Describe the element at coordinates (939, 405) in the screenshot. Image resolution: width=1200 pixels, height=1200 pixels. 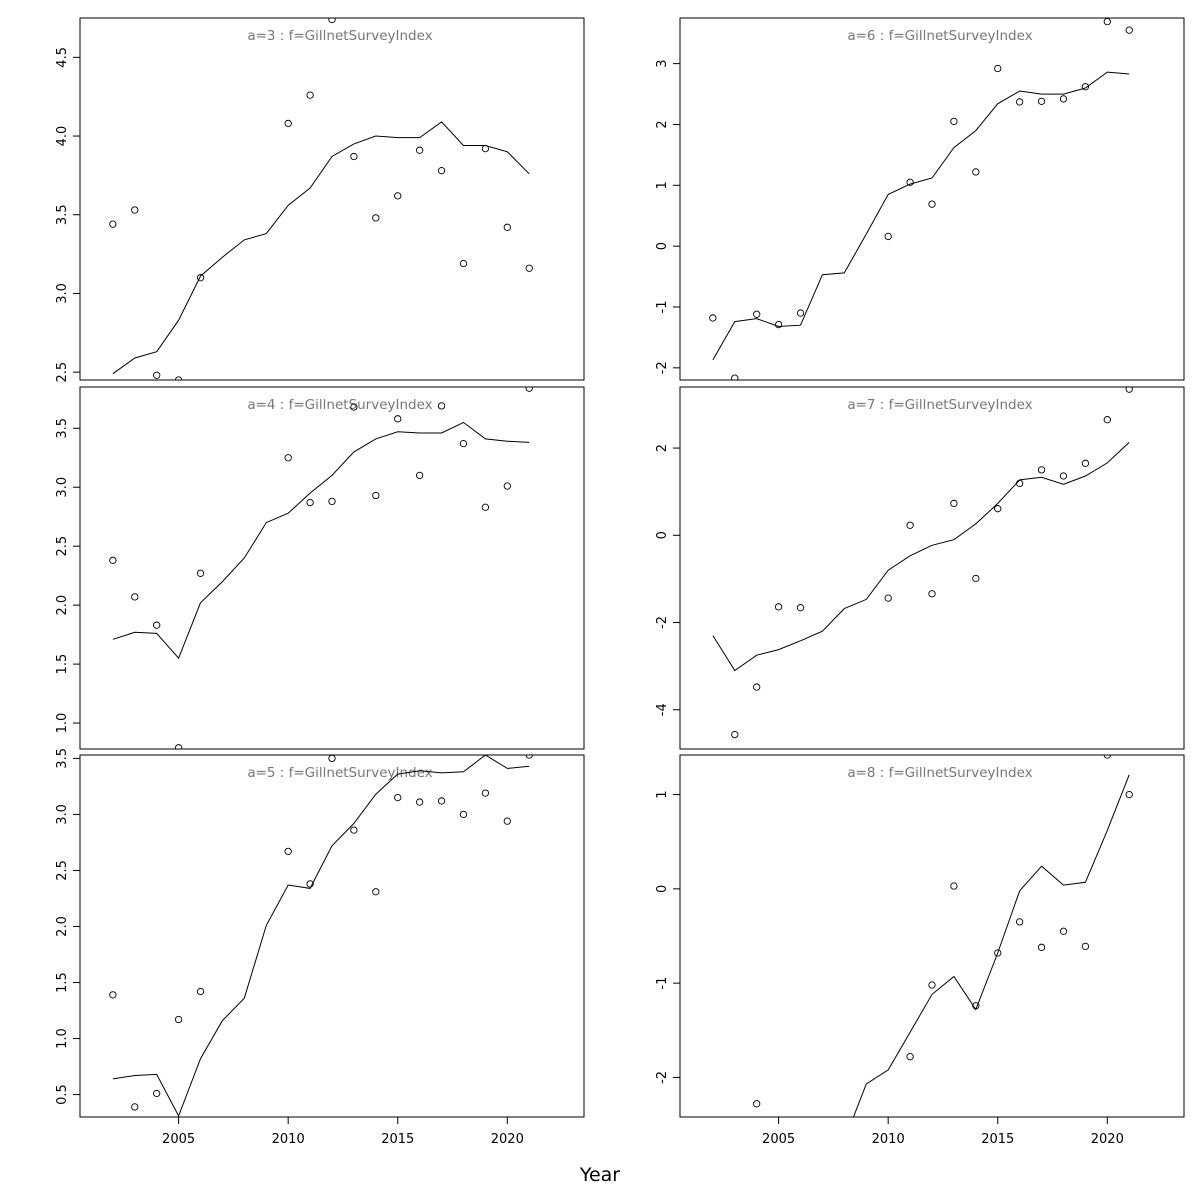
I see `panel-title: a=7 : f=GillnetSurveyIndex` at that location.